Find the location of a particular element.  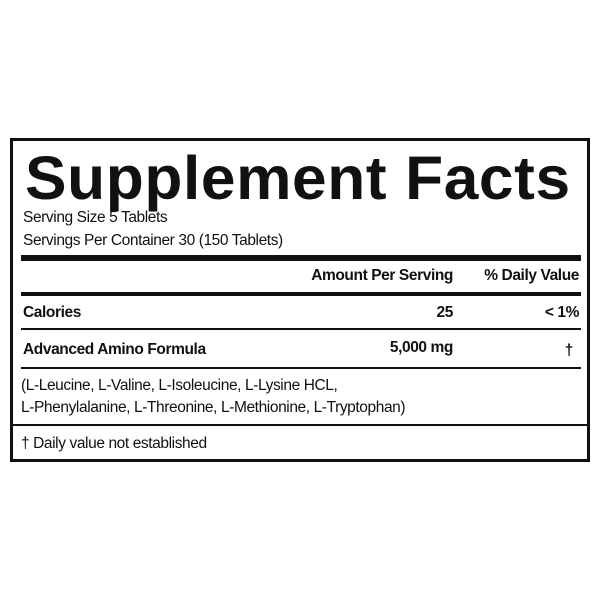

servings-per-container: Servings Per Container 30 (150 Tablets) is located at coordinates (153, 240).